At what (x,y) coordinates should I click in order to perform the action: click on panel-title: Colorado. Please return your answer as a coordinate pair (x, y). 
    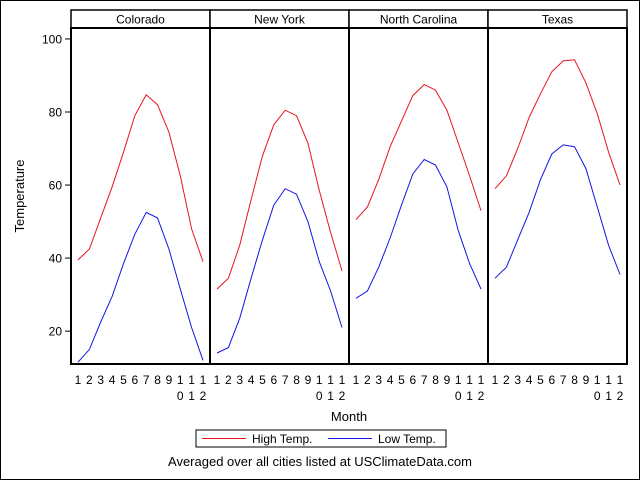
    Looking at the image, I should click on (140, 20).